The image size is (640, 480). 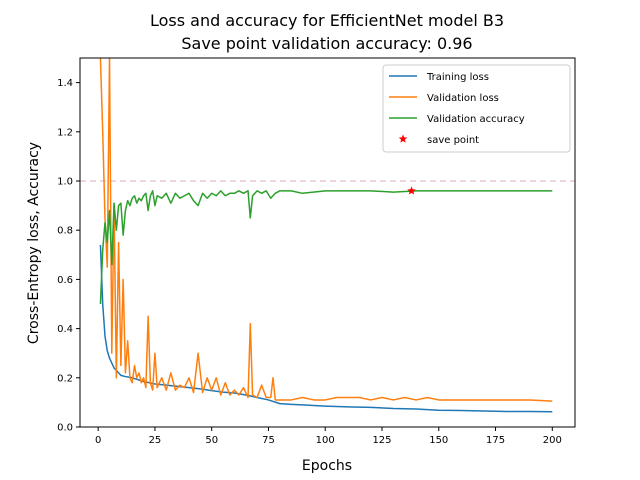 What do you see at coordinates (325, 440) in the screenshot?
I see `x-tick-label: 100` at bounding box center [325, 440].